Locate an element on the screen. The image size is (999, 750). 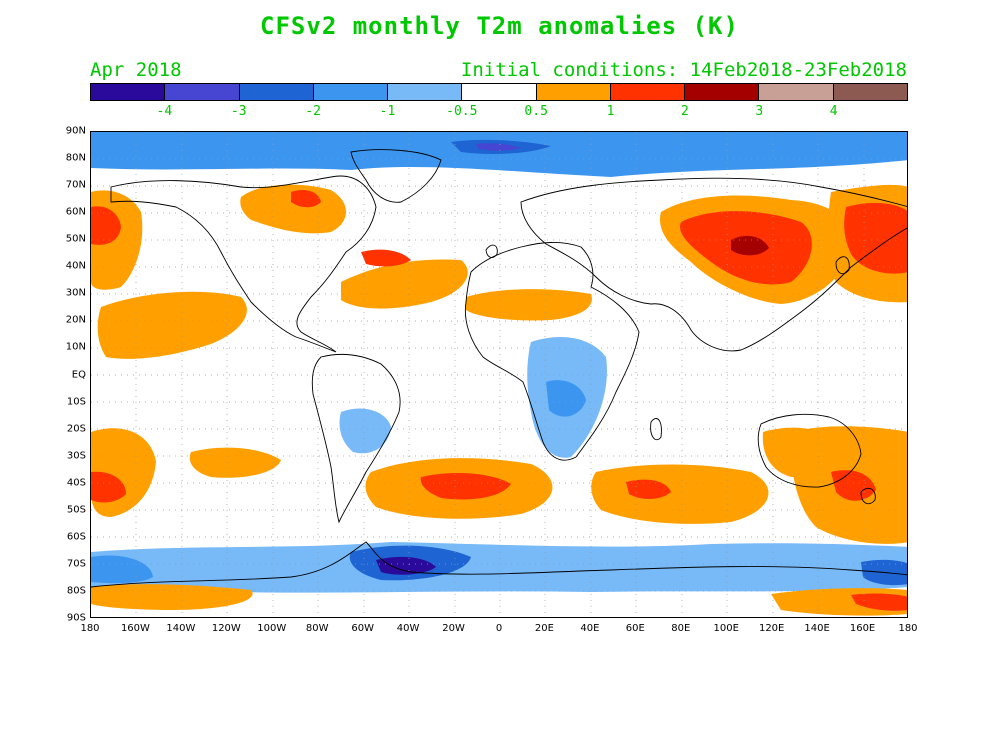
latitude-label: 80N is located at coordinates (75, 158).